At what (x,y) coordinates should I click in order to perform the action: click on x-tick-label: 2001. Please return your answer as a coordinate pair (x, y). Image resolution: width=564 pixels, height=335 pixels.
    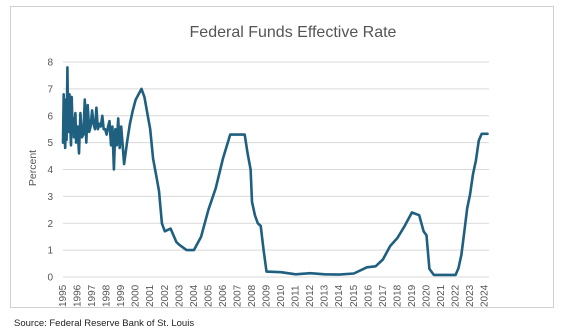
    Looking at the image, I should click on (150, 295).